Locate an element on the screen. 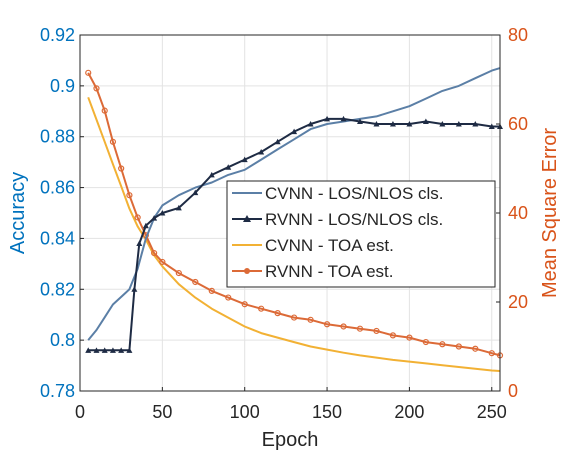 The width and height of the screenshot is (567, 454). y-left-tick-label: 0.92 is located at coordinates (57, 35).